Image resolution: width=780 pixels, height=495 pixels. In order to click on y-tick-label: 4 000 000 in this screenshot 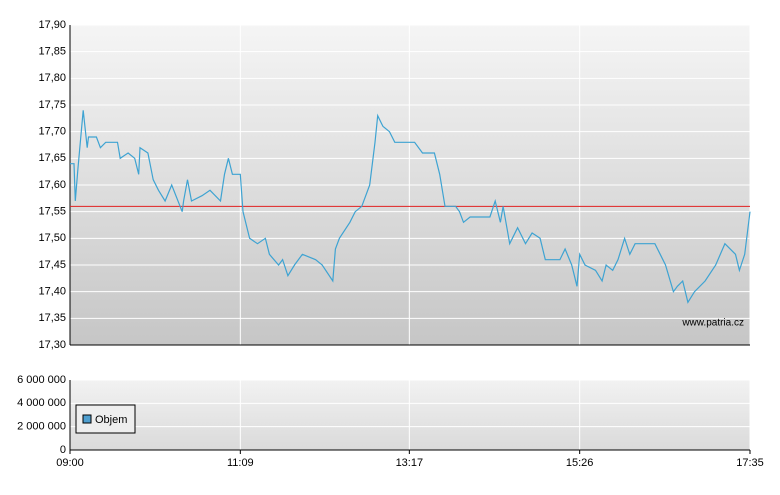, I will do `click(41, 403)`.